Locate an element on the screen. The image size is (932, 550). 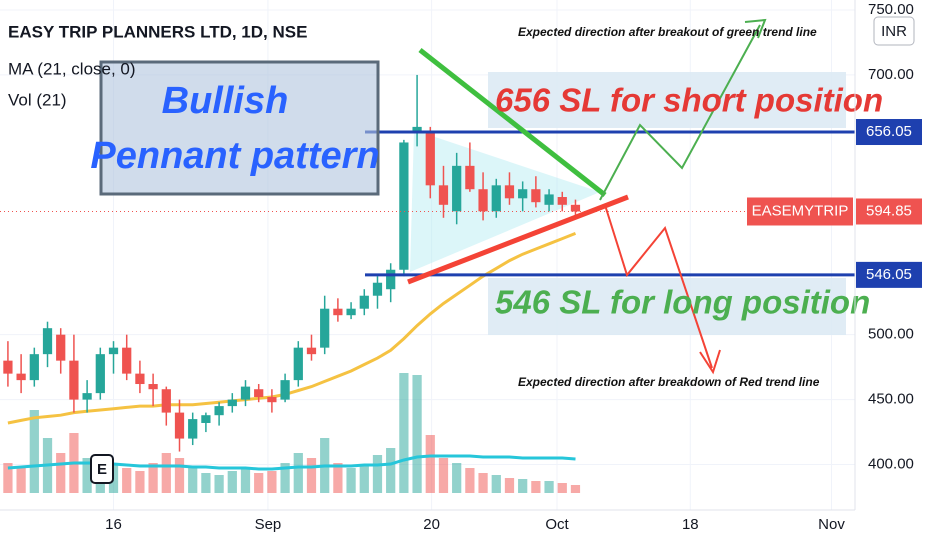
currency-box is located at coordinates (894, 31).